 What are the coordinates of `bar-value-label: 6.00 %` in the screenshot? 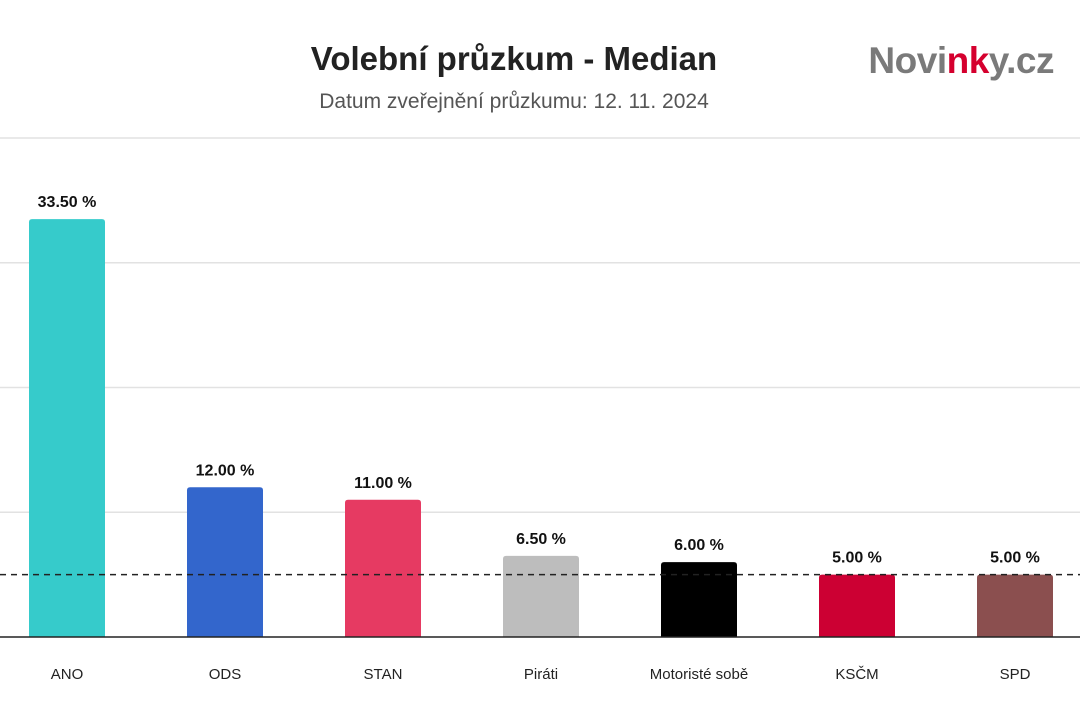 It's located at (699, 545).